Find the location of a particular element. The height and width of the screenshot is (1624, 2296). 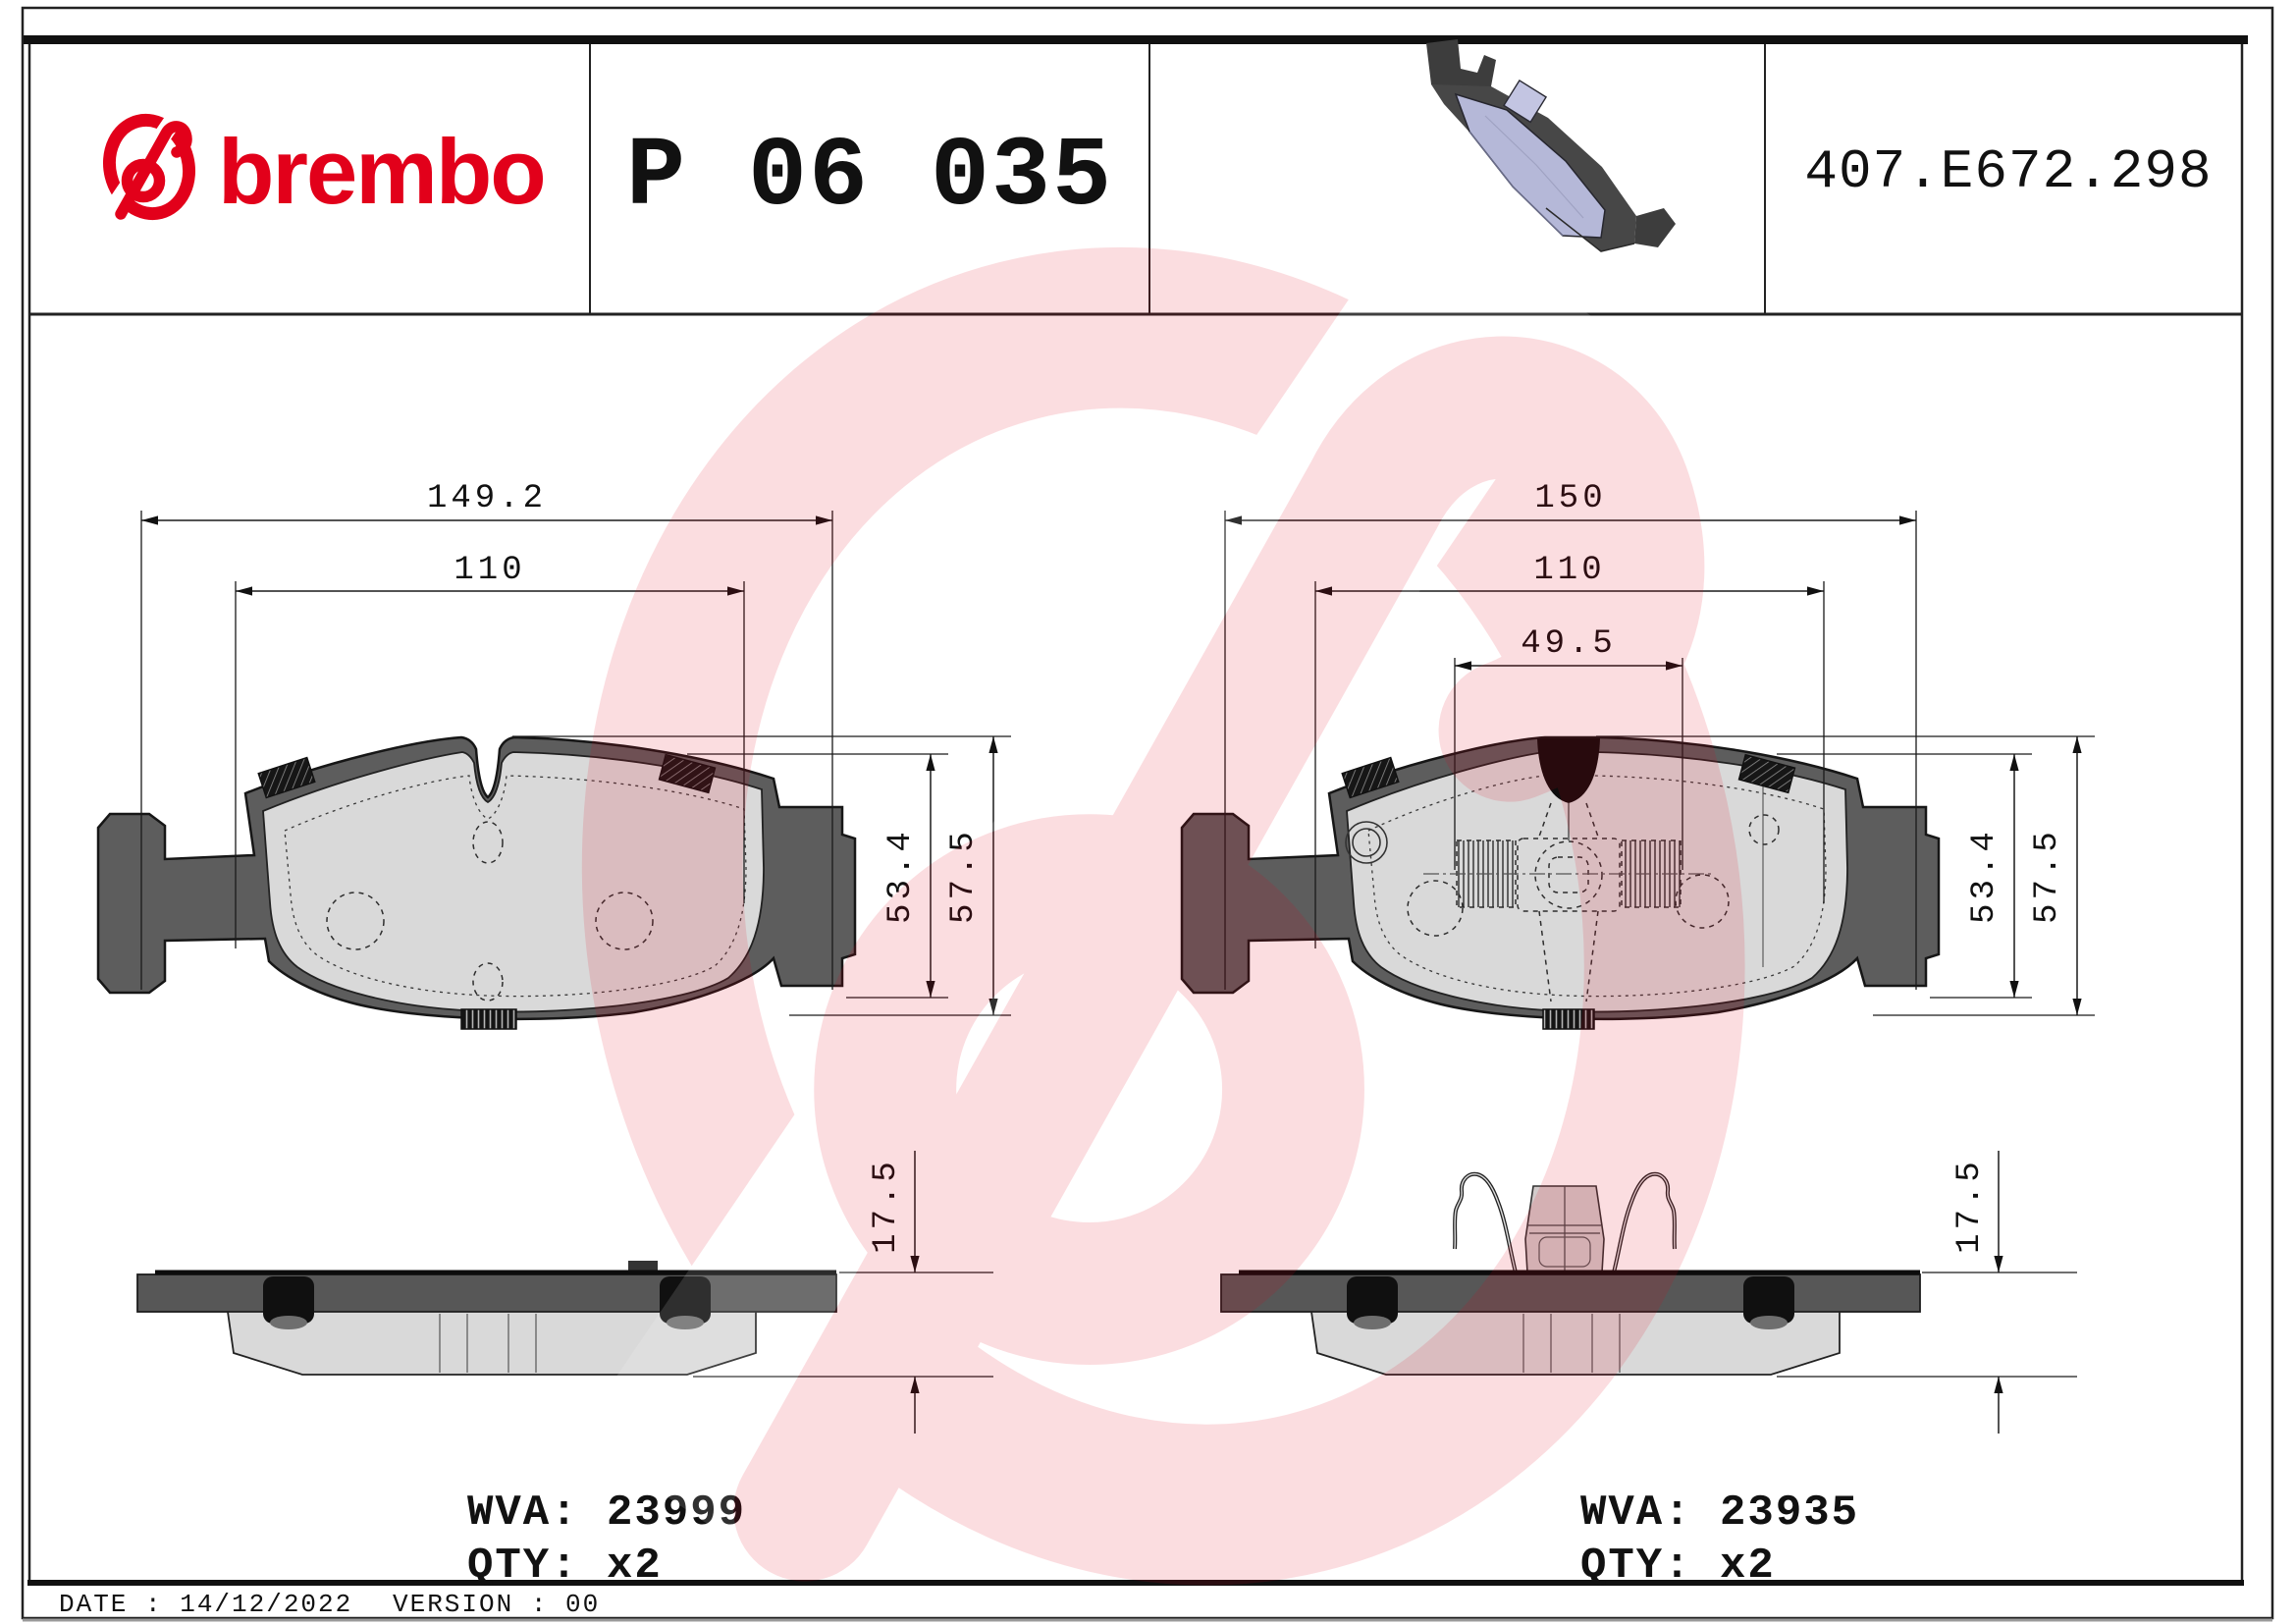

part-number: P 06 035 is located at coordinates (870, 178).